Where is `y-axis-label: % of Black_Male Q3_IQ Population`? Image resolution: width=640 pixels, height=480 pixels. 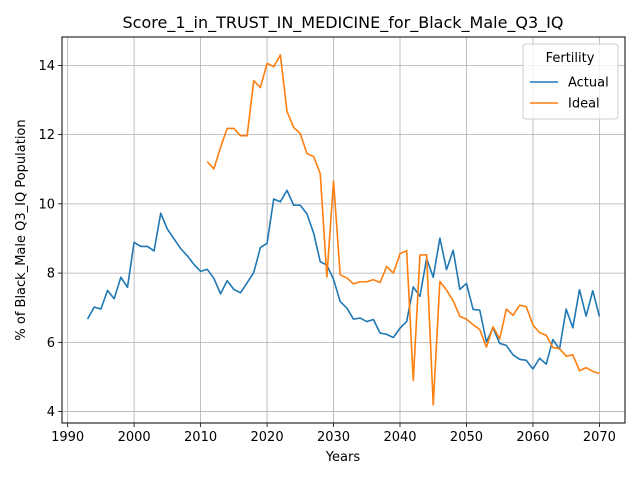 y-axis-label: % of Black_Male Q3_IQ Population is located at coordinates (21, 229).